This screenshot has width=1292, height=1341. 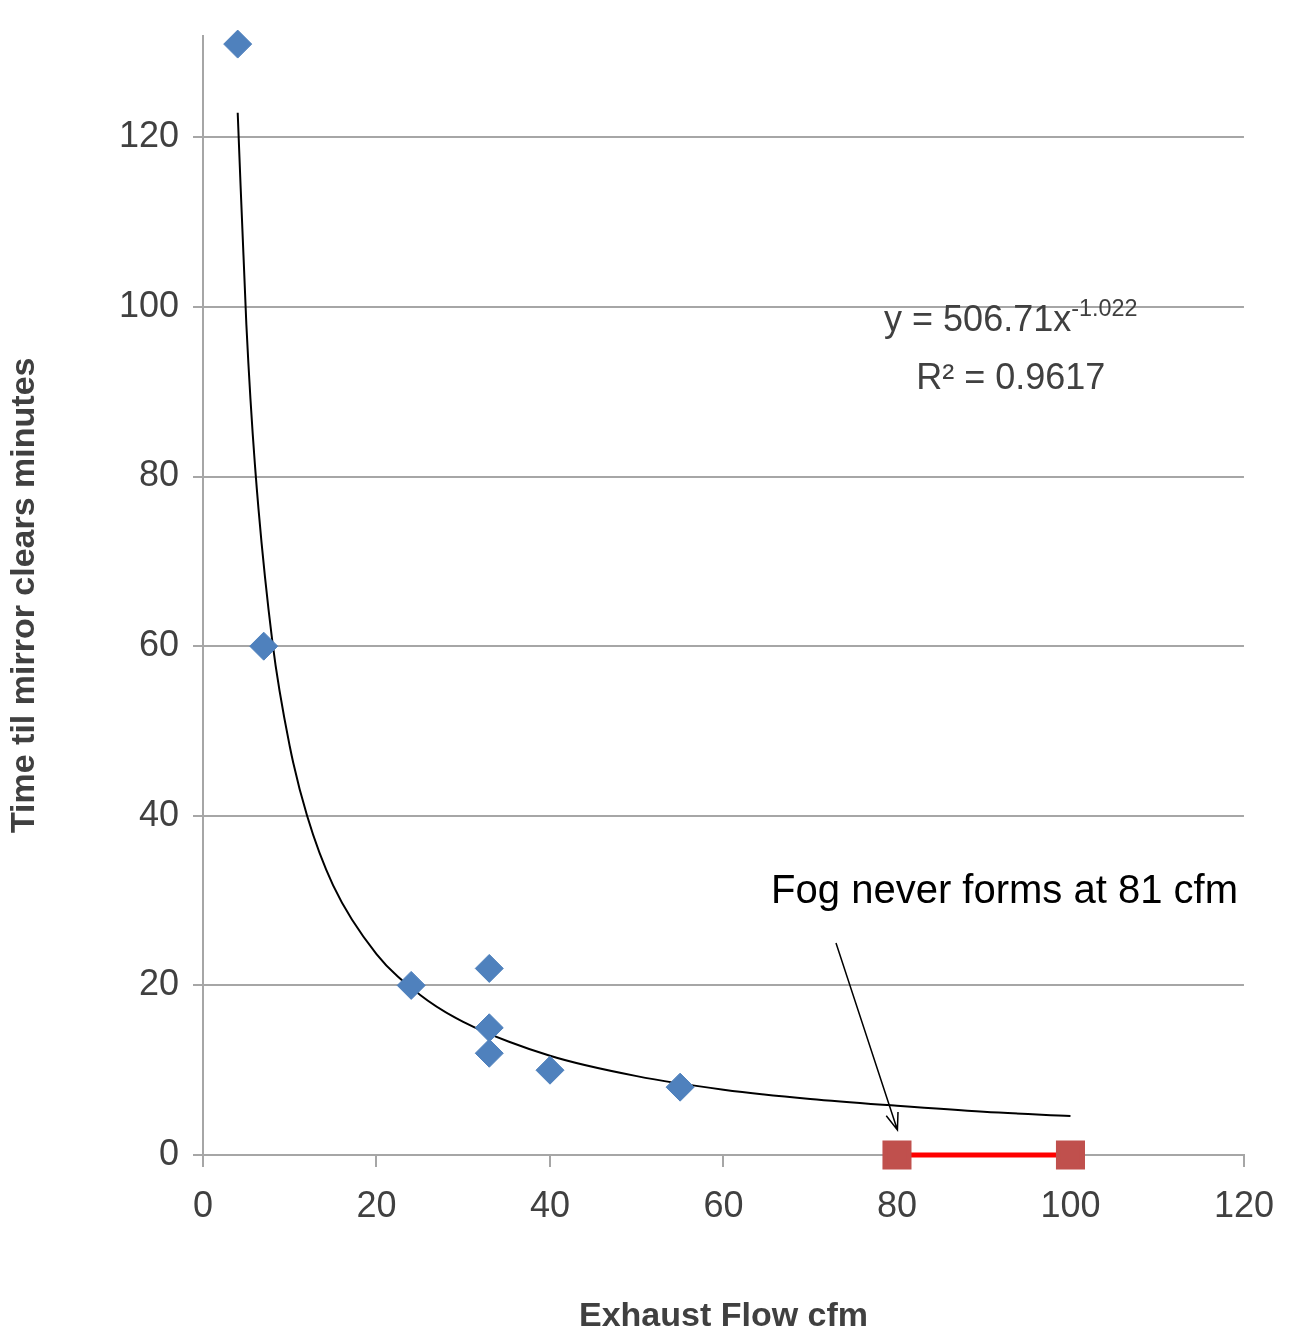 What do you see at coordinates (376, 1204) in the screenshot?
I see `x-tick-label: 20` at bounding box center [376, 1204].